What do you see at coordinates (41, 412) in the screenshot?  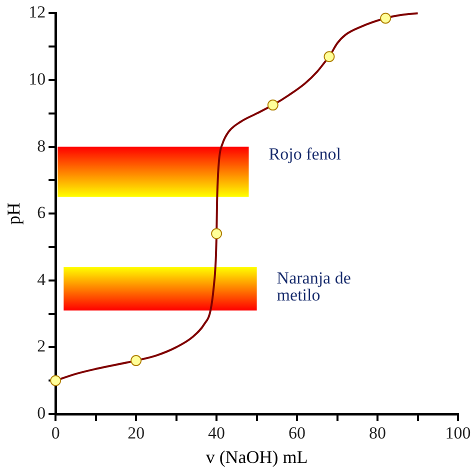 I see `y-tick-label: 0` at bounding box center [41, 412].